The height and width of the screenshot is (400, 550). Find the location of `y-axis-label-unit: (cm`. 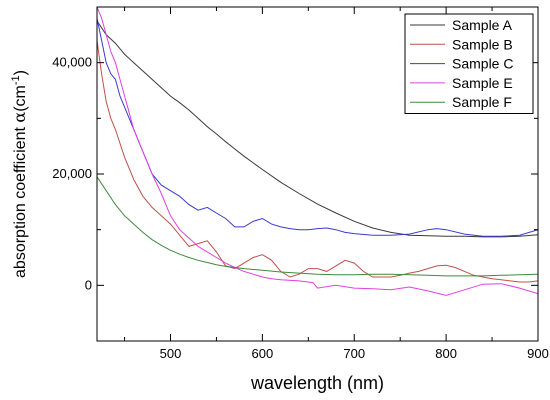

y-axis-label-unit: (cm is located at coordinates (20, 98).